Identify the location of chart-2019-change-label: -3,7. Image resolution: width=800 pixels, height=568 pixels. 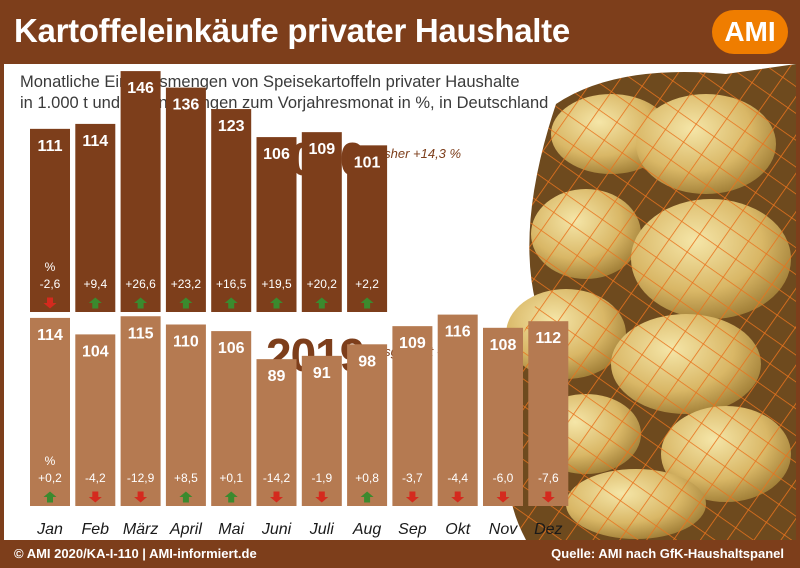
(412, 478).